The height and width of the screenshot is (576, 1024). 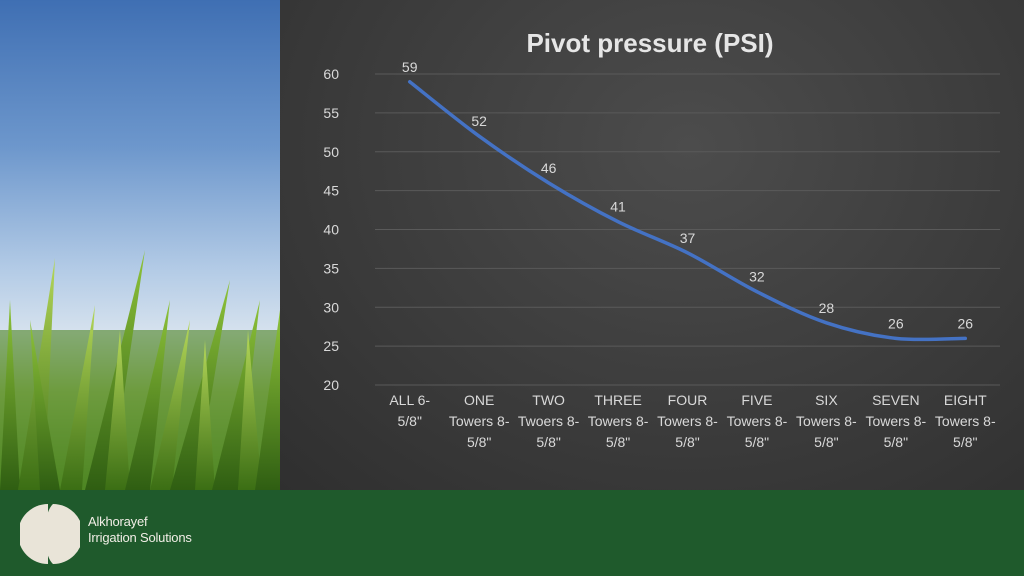 What do you see at coordinates (140, 537) in the screenshot?
I see `company-name-line2: Irrigation Solutions` at bounding box center [140, 537].